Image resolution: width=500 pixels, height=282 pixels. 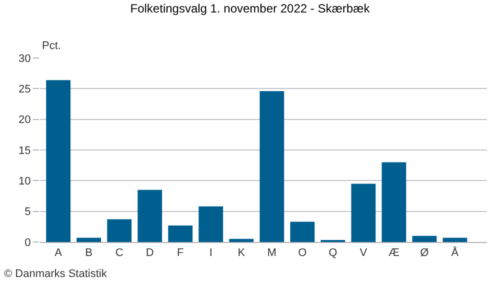 I want to click on x-tick-label: M, so click(x=271, y=253).